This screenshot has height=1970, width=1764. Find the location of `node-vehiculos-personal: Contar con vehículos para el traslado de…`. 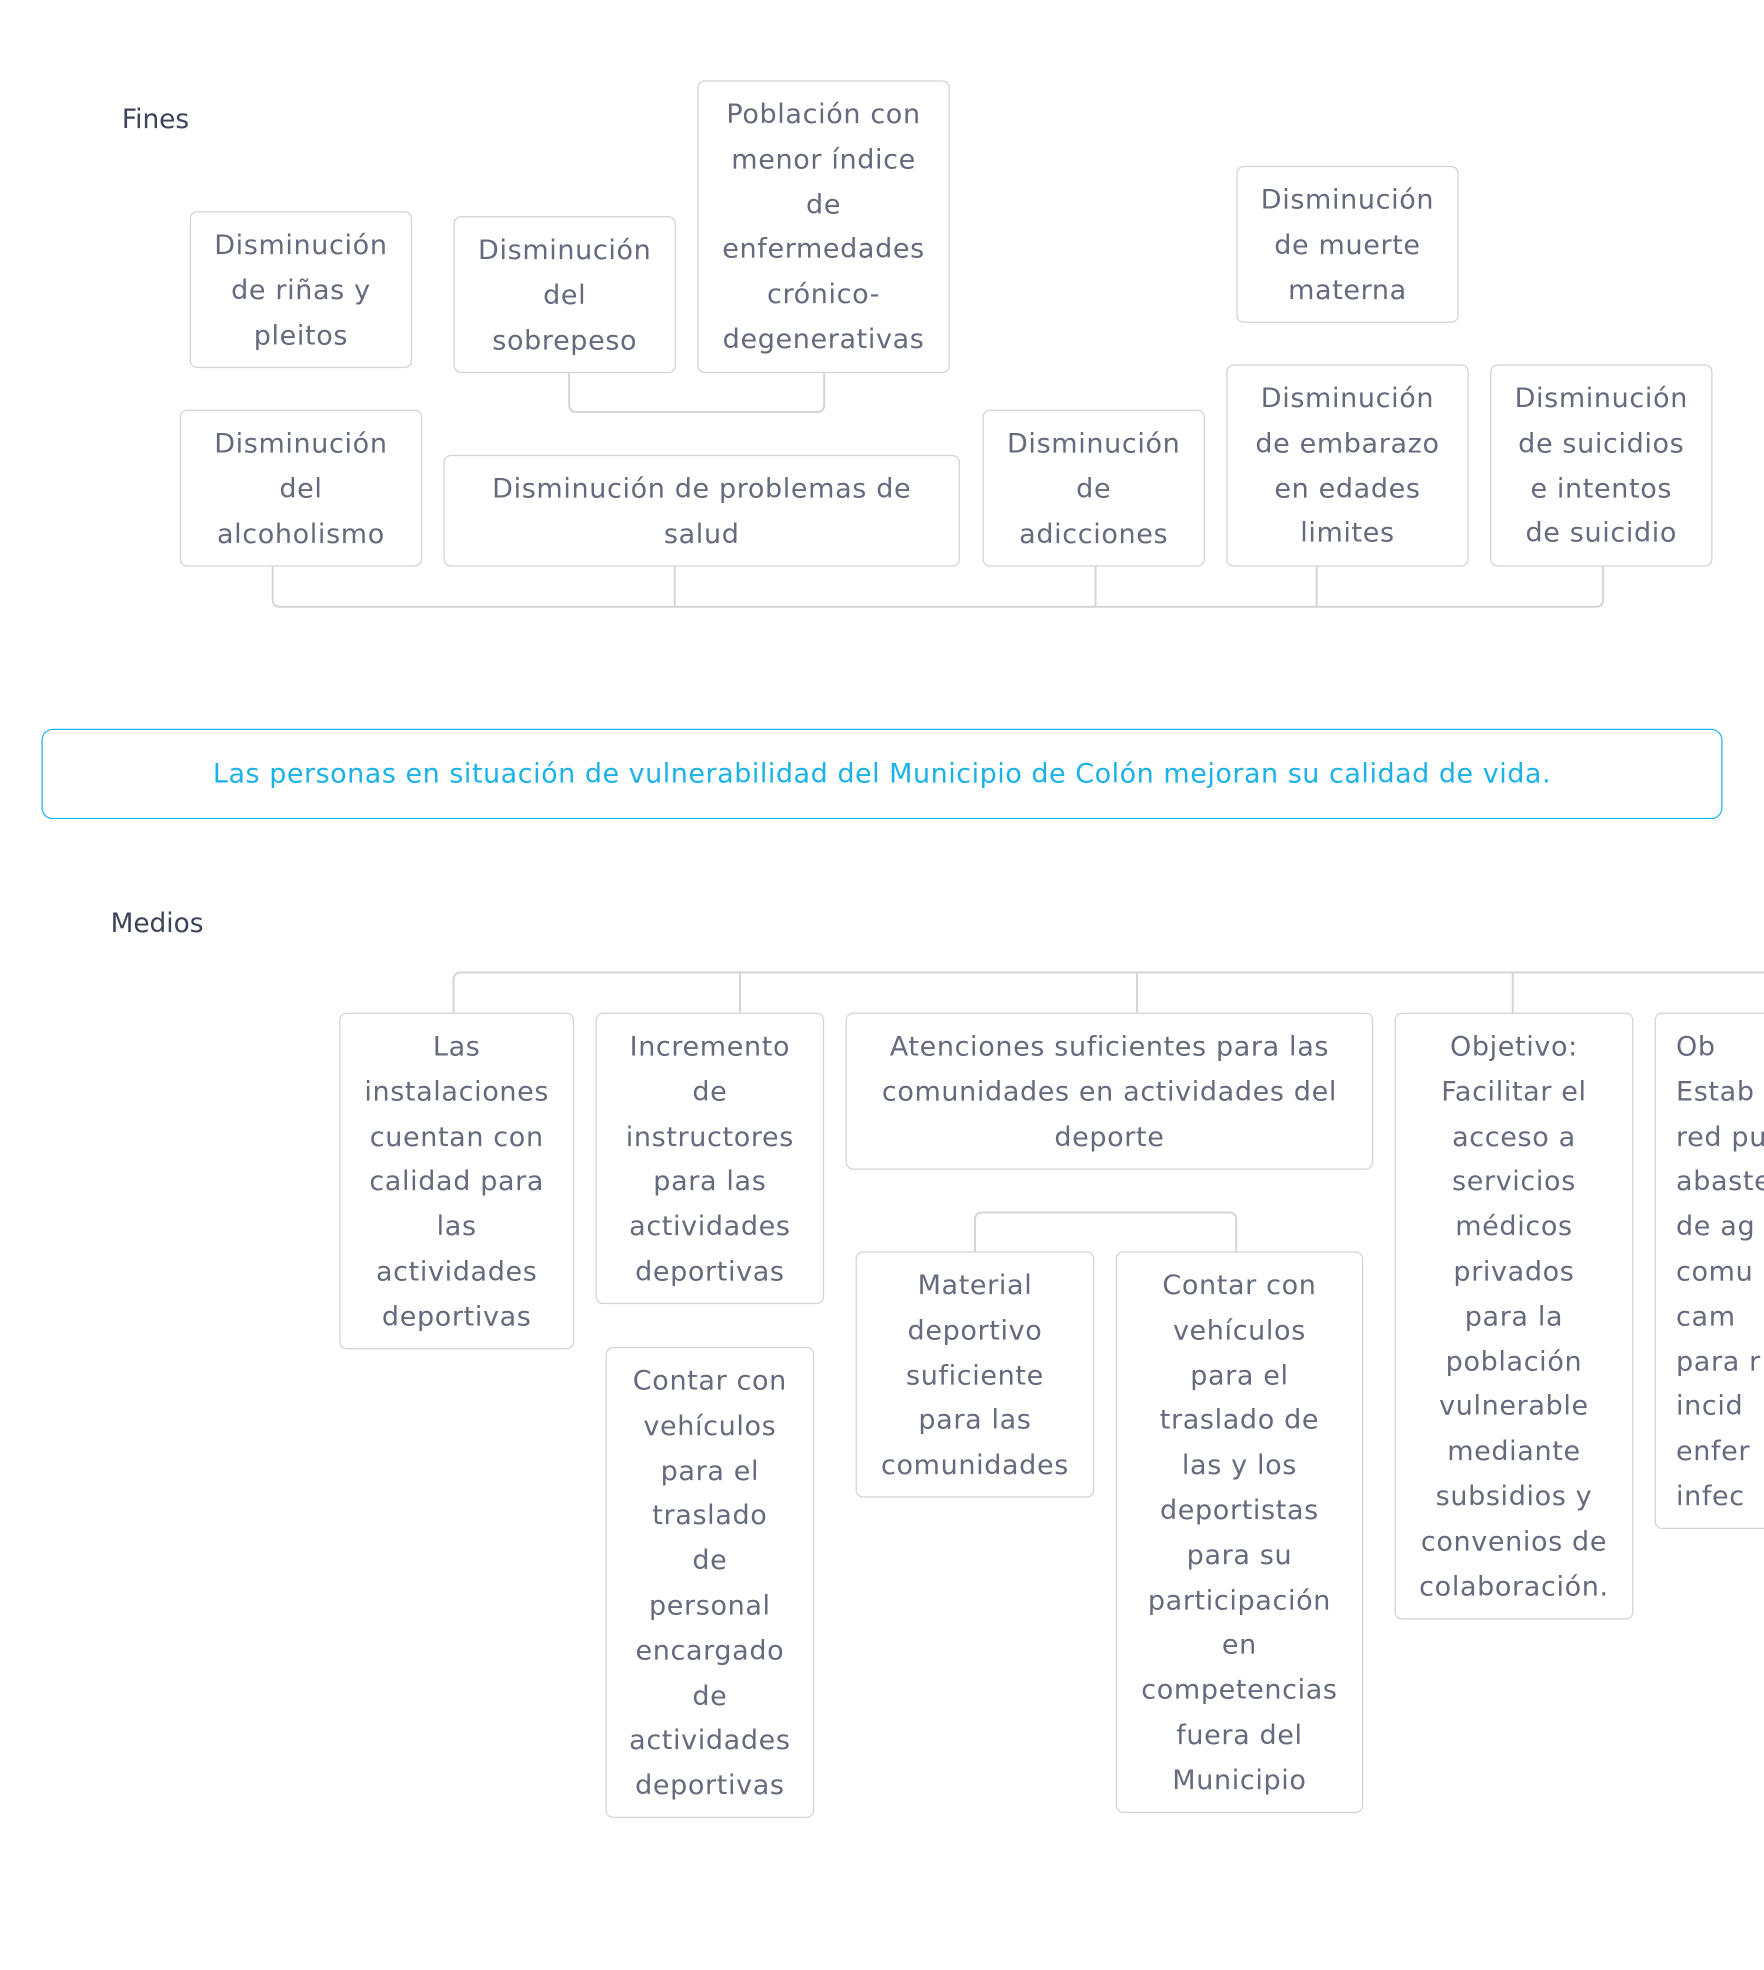

node-vehiculos-personal: Contar con vehículos para el traslado de… is located at coordinates (710, 1582).